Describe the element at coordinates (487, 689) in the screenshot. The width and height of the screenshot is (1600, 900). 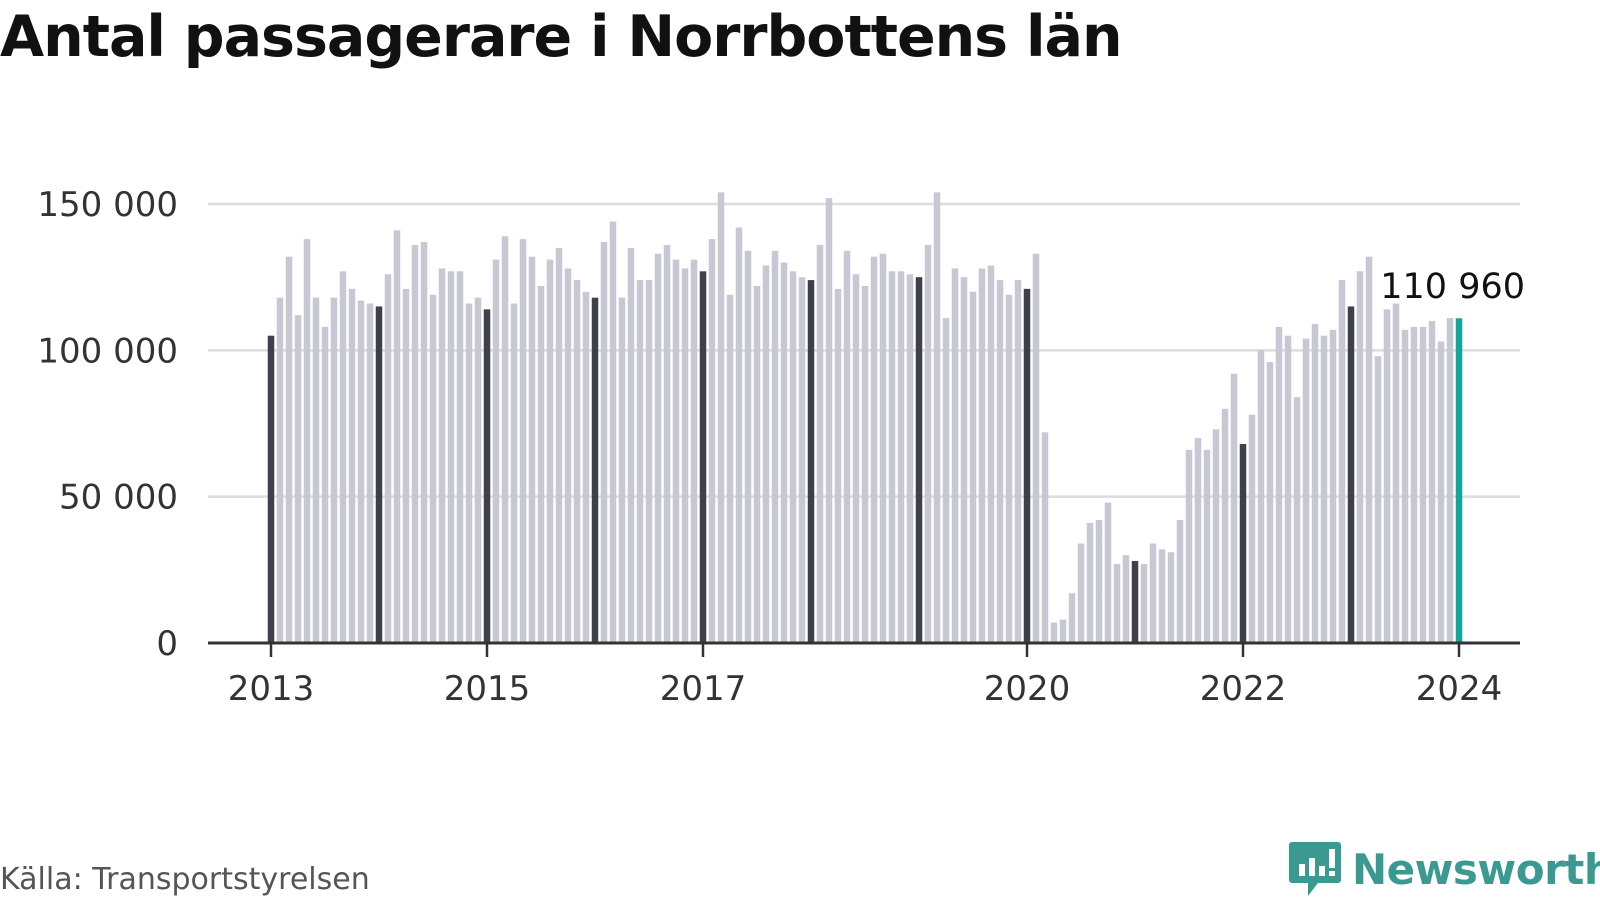
I see `x-tick-label: 2015` at that location.